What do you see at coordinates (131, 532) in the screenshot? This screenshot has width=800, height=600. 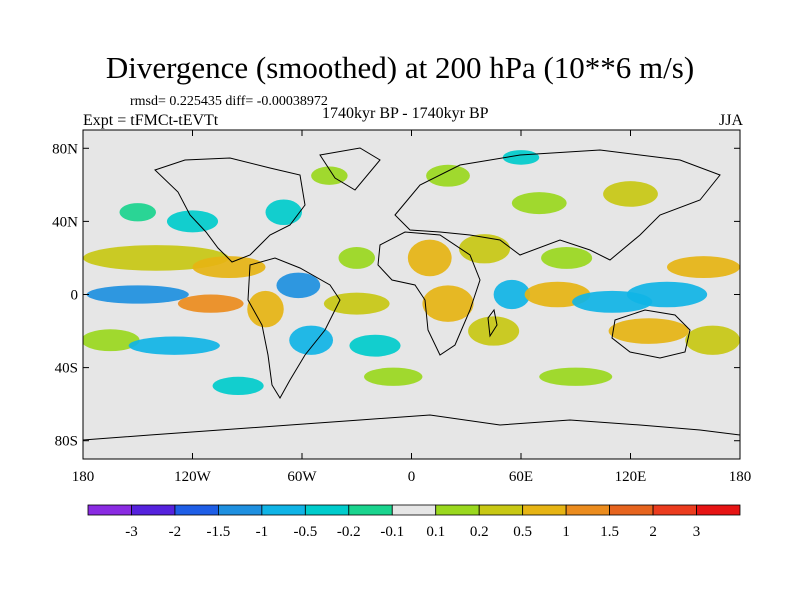 I see `colorbar-label: -3` at bounding box center [131, 532].